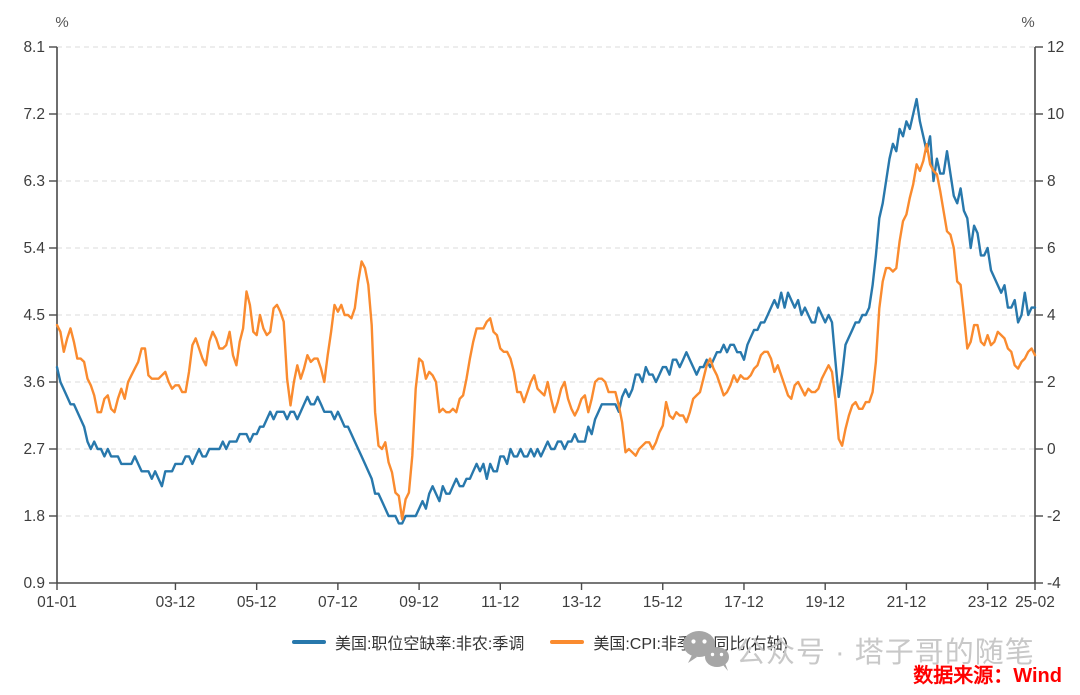 The height and width of the screenshot is (695, 1080). I want to click on x-axis-label: 07-12, so click(338, 602).